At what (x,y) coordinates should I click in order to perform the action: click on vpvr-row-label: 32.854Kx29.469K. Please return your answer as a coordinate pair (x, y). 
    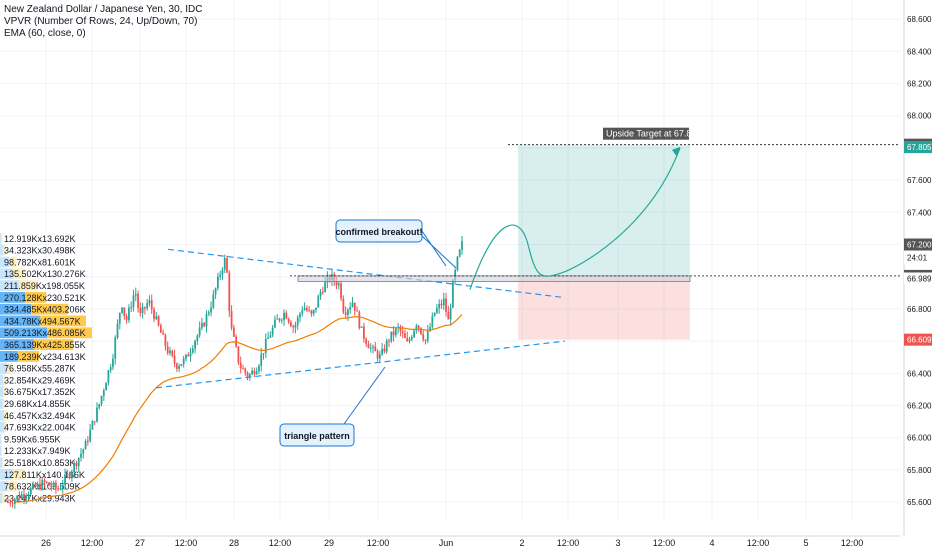
    Looking at the image, I should click on (40, 380).